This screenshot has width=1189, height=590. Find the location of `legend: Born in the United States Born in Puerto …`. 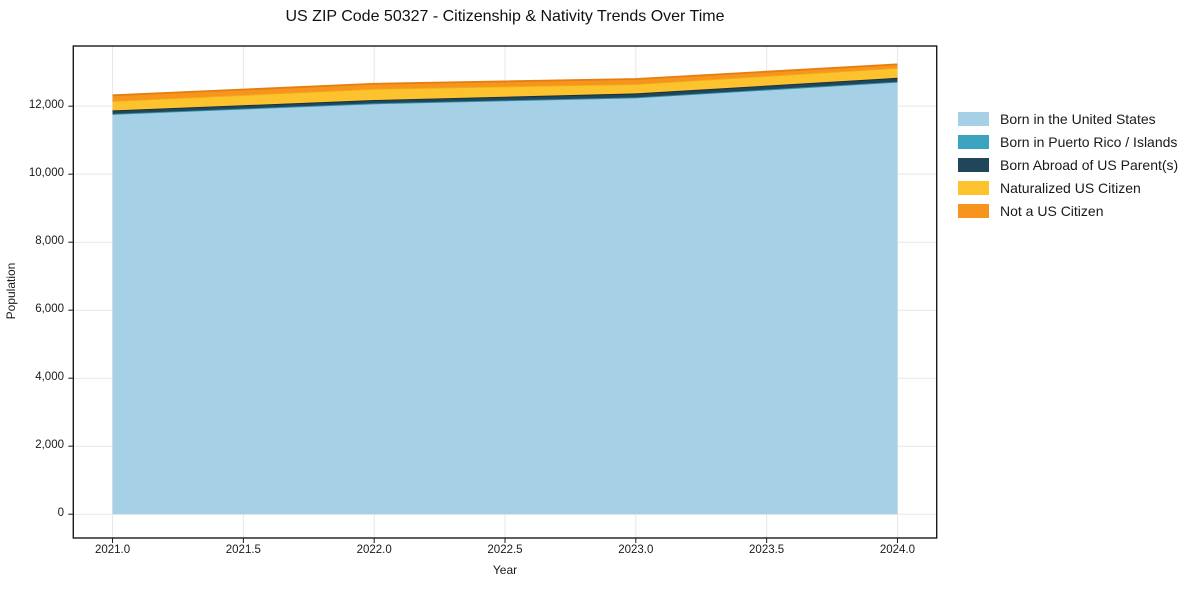

legend: Born in the United States Born in Puerto … is located at coordinates (1068, 165).